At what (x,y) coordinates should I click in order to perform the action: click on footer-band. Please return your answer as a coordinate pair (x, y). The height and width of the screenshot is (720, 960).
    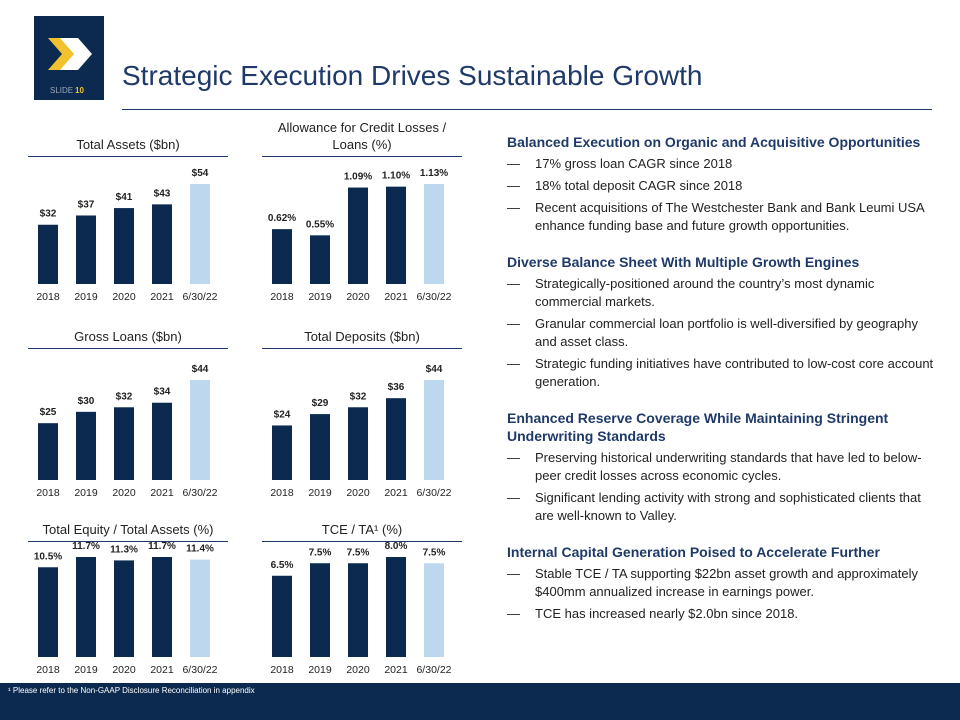
    Looking at the image, I should click on (480, 701).